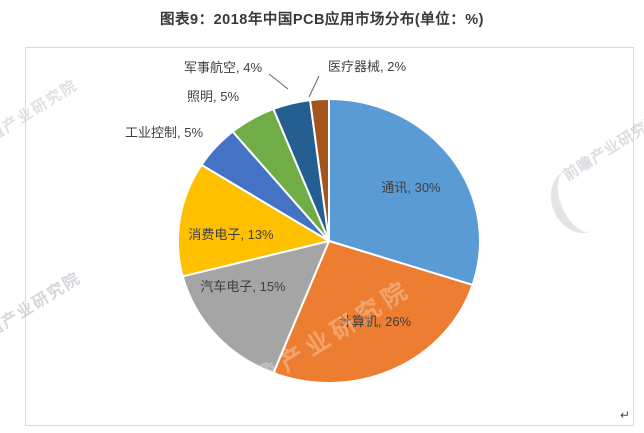 Image resolution: width=644 pixels, height=433 pixels. What do you see at coordinates (322, 20) in the screenshot?
I see `chart-title: 图表9：2018年中国PCB应用市场分布(单位：%)` at bounding box center [322, 20].